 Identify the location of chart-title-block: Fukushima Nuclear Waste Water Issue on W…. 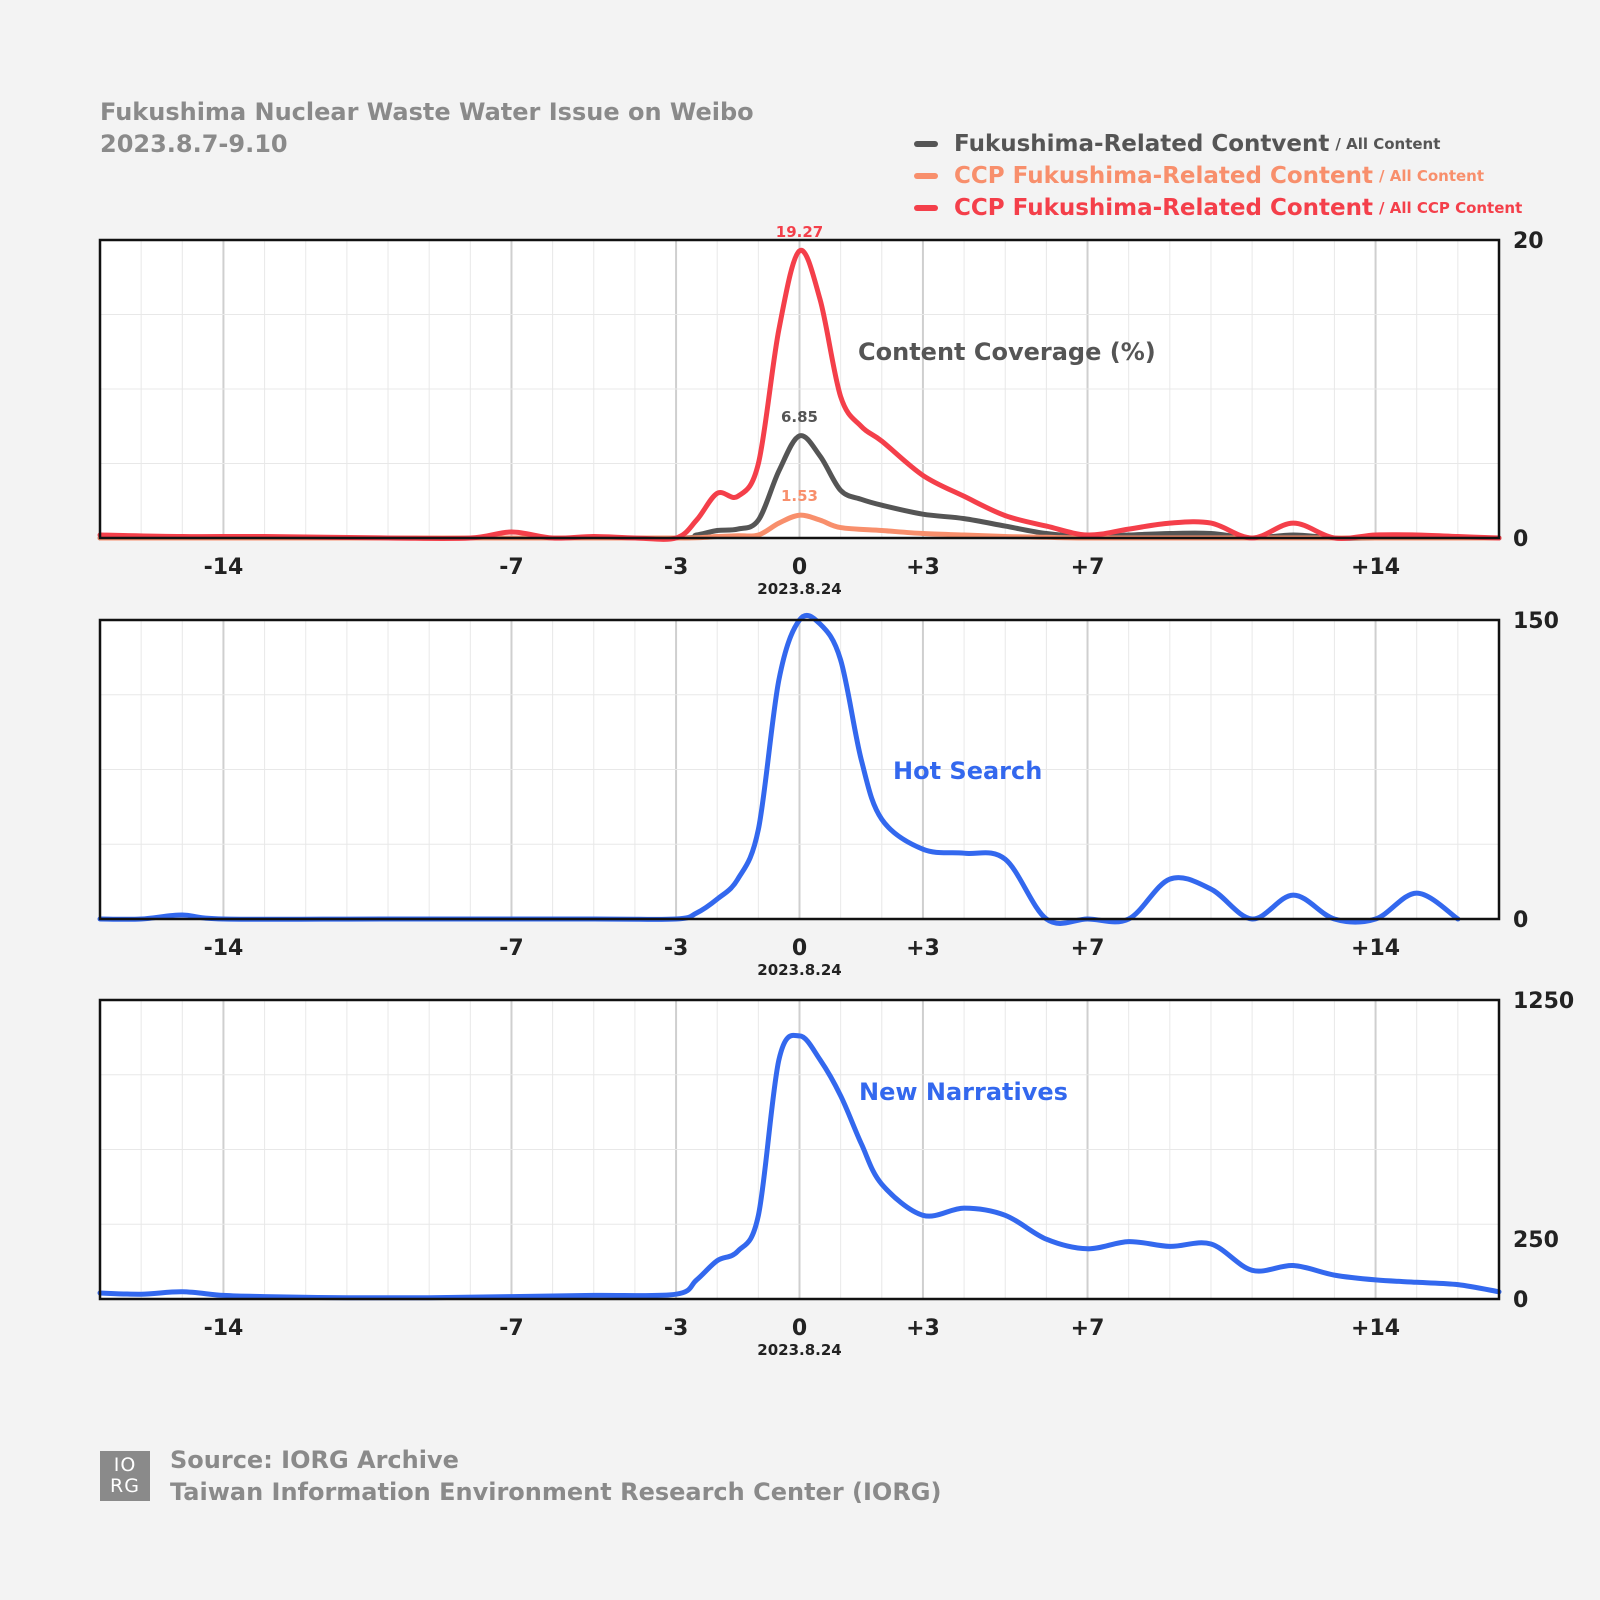
(427, 128).